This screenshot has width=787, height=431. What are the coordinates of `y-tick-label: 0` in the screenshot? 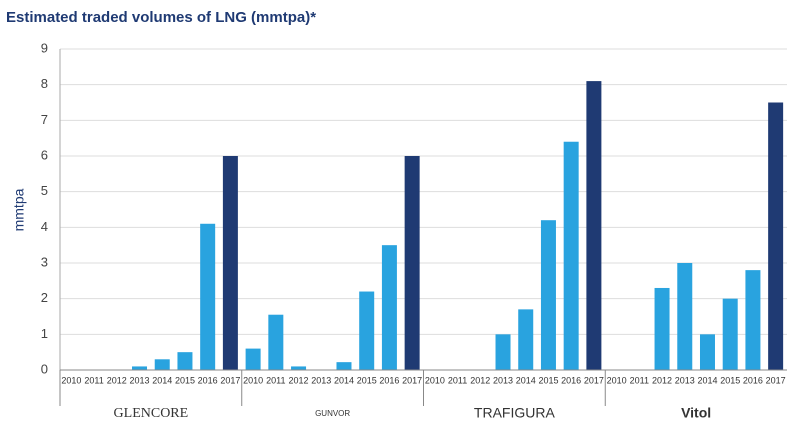 It's located at (44, 368).